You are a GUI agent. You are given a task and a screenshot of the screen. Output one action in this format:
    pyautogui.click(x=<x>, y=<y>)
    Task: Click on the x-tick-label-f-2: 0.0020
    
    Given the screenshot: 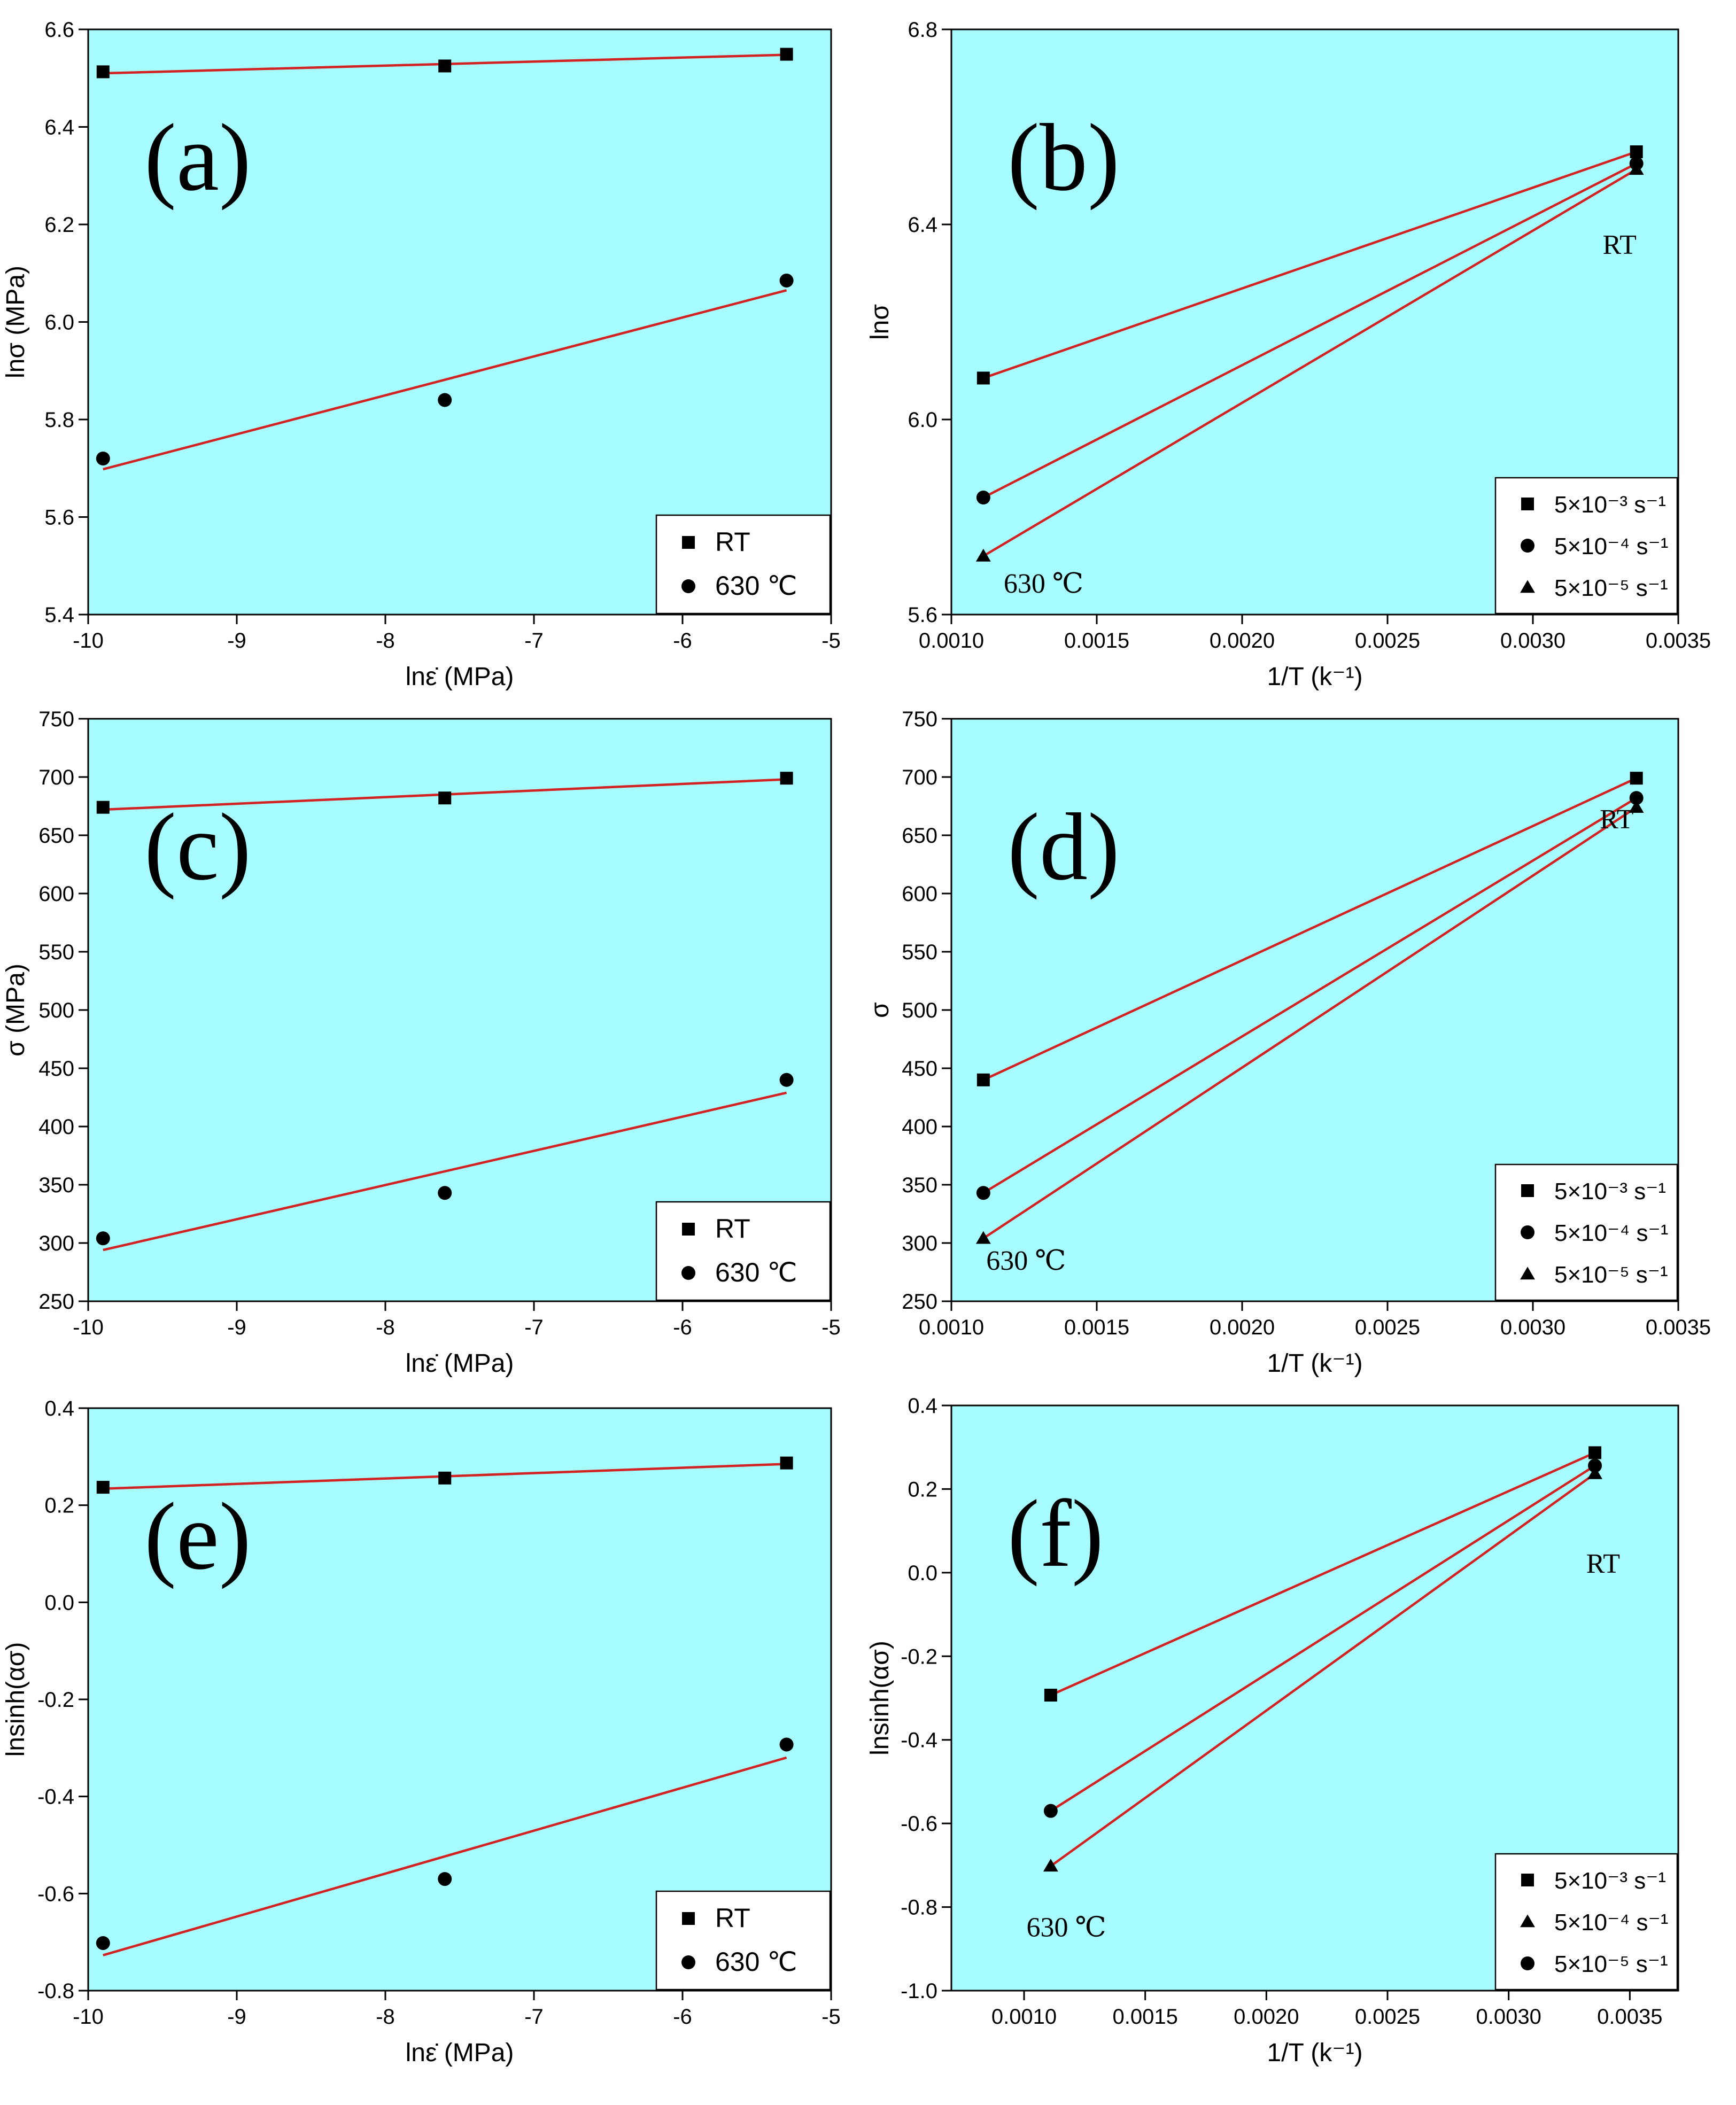 What is the action you would take?
    pyautogui.click(x=1266, y=2017)
    